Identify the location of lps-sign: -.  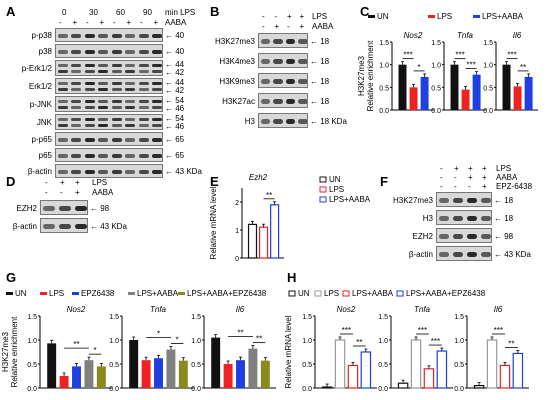
(46, 182).